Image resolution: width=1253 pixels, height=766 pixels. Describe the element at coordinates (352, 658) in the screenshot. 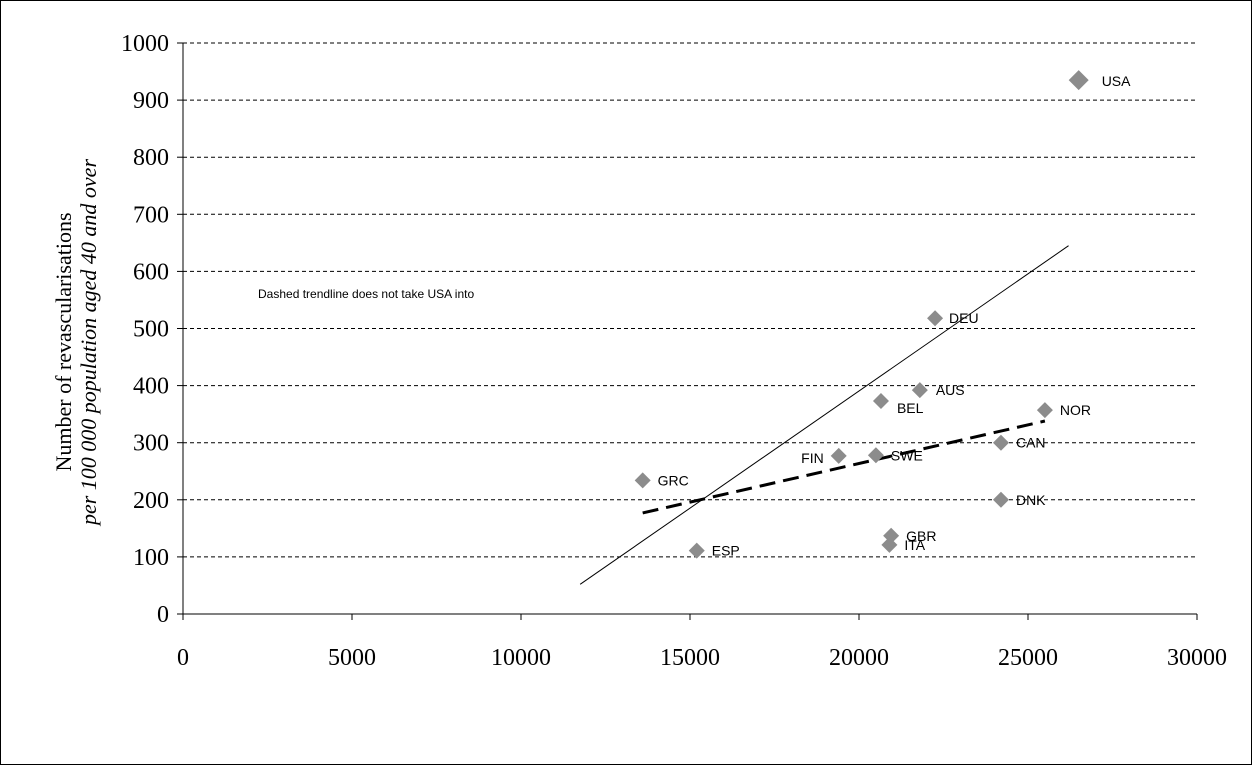

I see `x-tick-label: 5000` at that location.